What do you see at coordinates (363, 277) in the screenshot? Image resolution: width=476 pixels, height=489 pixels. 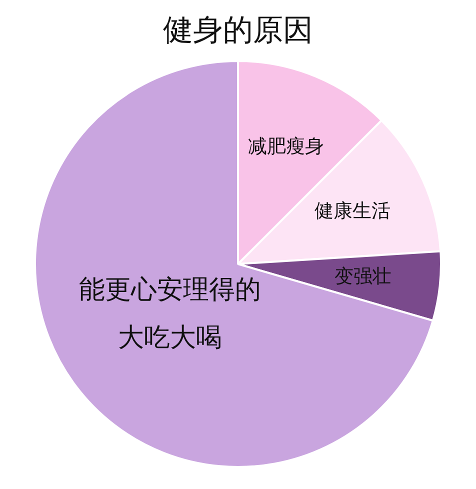 I see `slice-label: 变强壮` at bounding box center [363, 277].